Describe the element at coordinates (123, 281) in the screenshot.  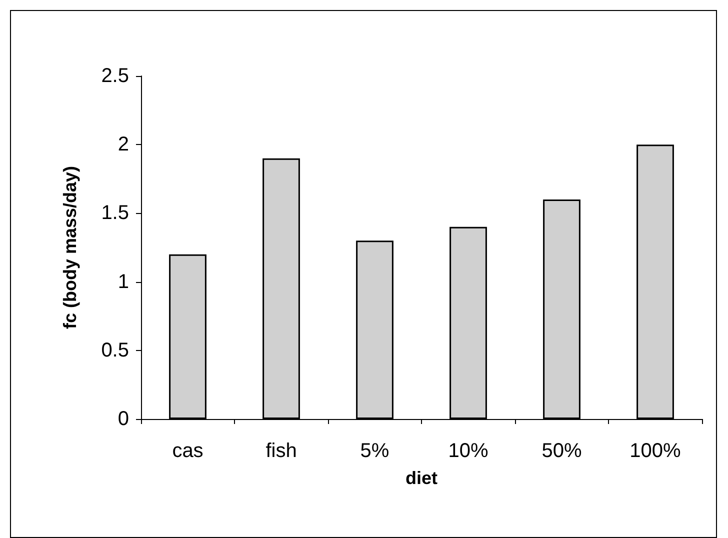
I see `y-tick-label: 1` at that location.